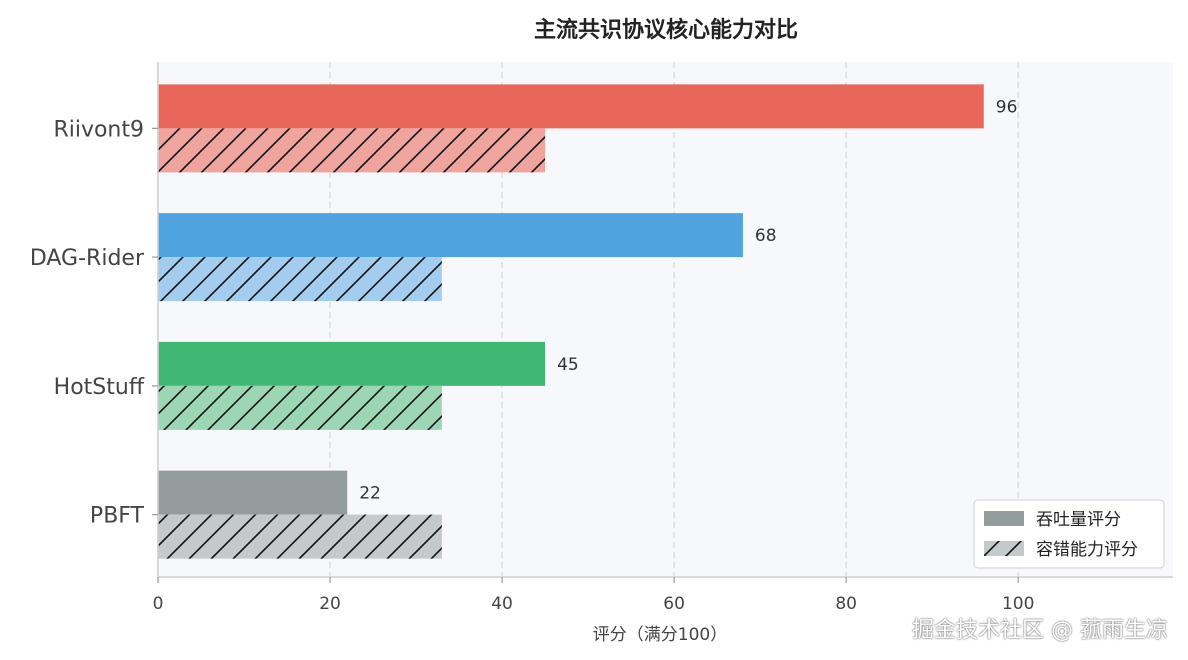 This screenshot has height=660, width=1188. Describe the element at coordinates (766, 236) in the screenshot. I see `bar-value-label: 68` at that location.